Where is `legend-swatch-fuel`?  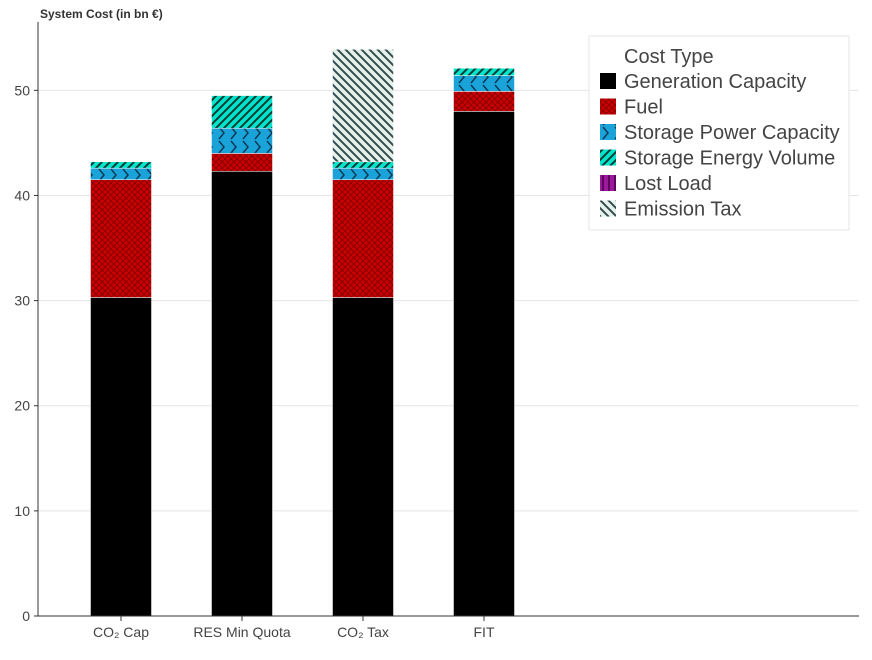 legend-swatch-fuel is located at coordinates (608, 107).